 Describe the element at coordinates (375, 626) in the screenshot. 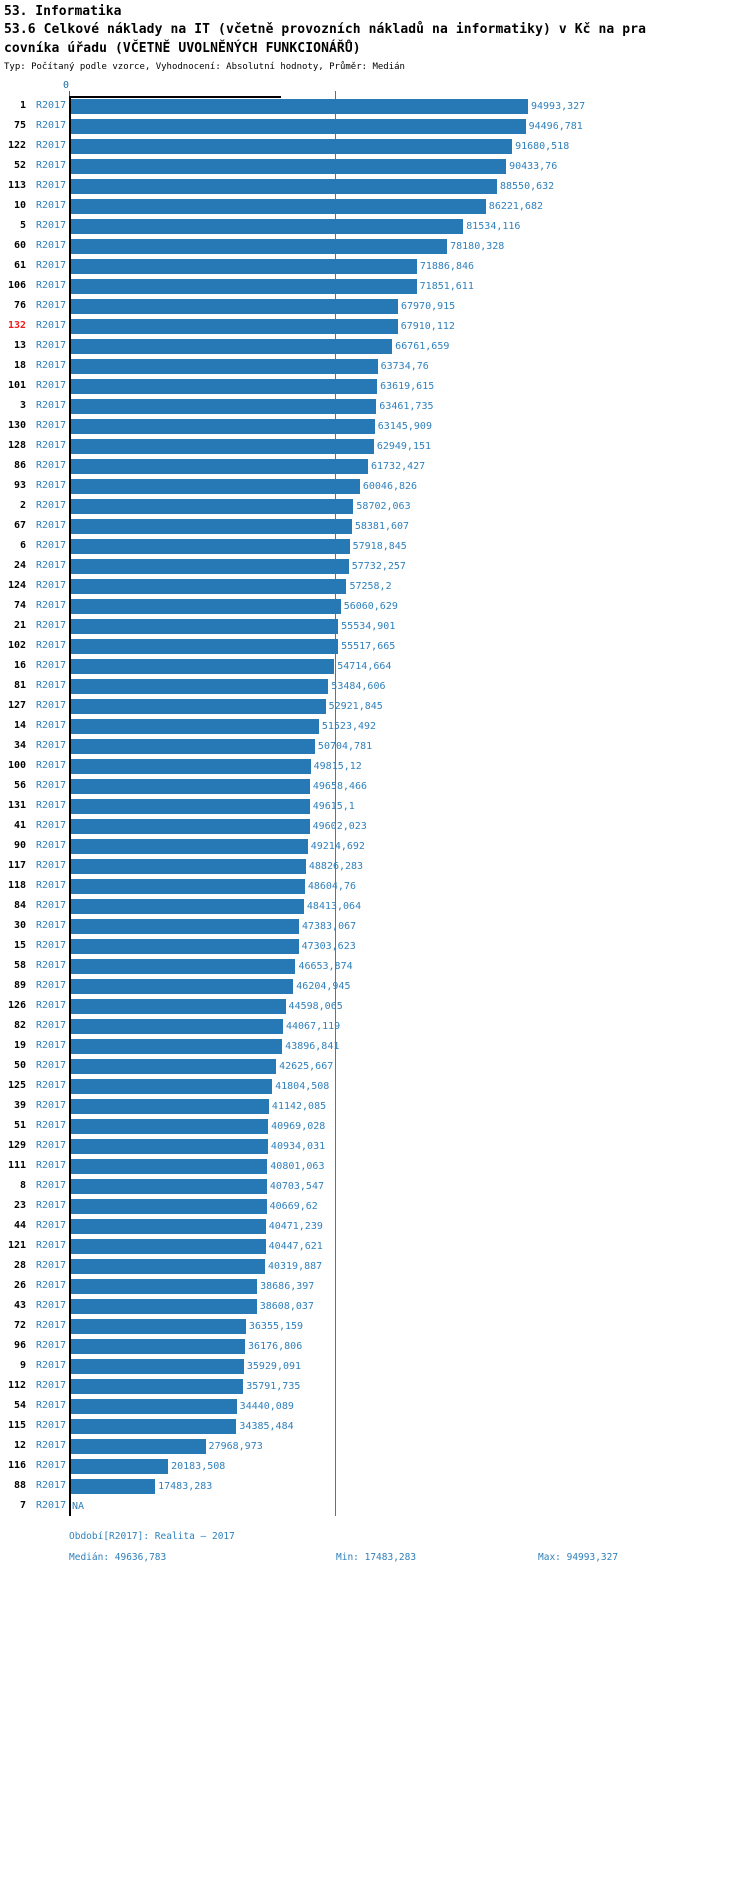

I see `chart-row: 21 R2017 55534,901` at that location.